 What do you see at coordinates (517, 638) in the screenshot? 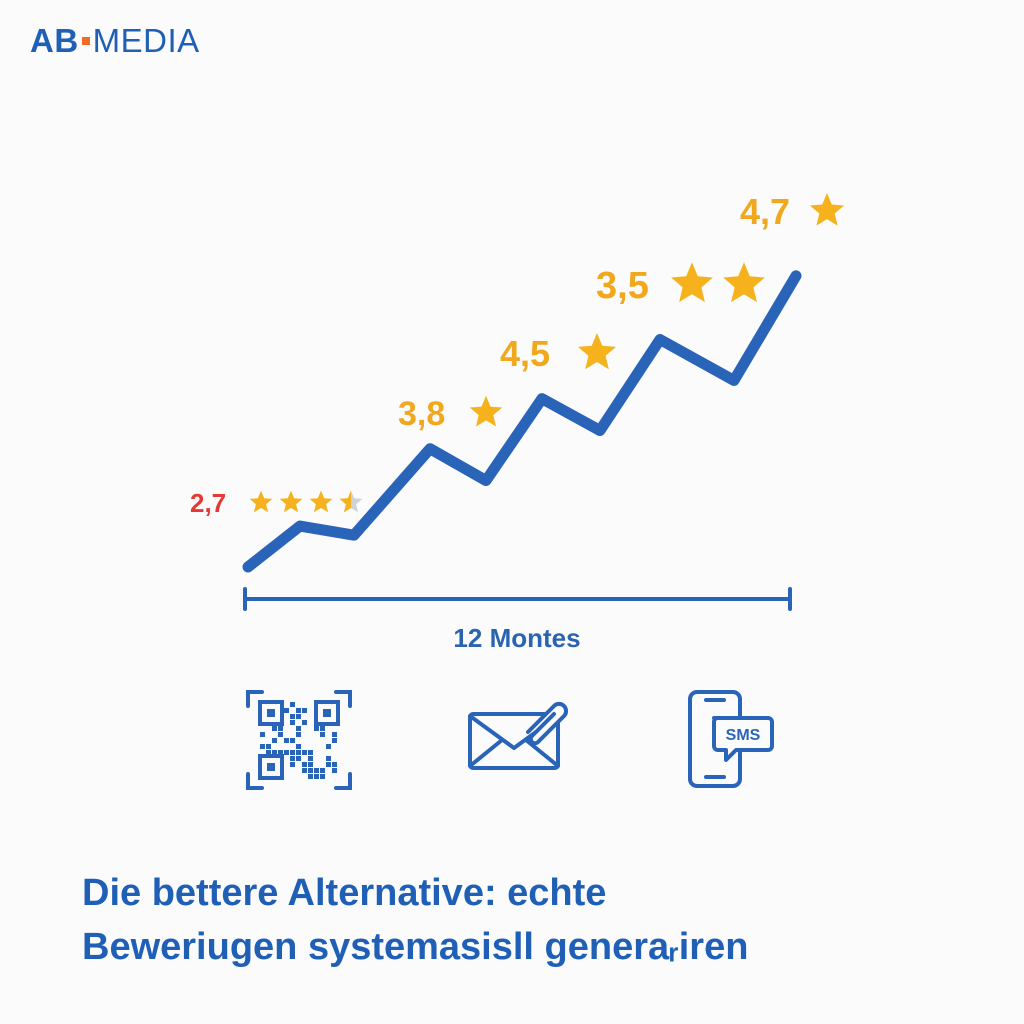
I see `time-span-label: 12 Montes` at bounding box center [517, 638].